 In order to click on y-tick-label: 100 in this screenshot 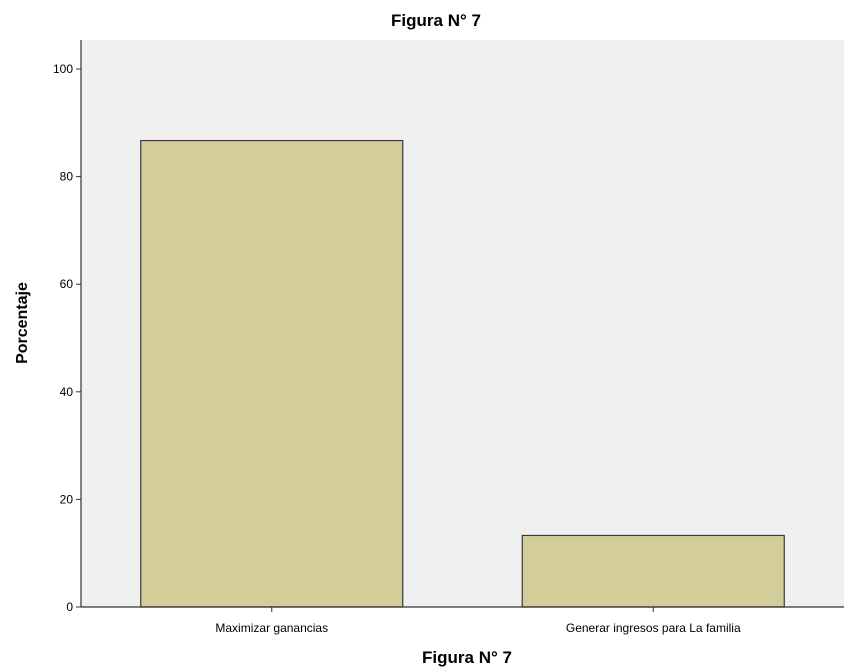, I will do `click(63, 69)`.